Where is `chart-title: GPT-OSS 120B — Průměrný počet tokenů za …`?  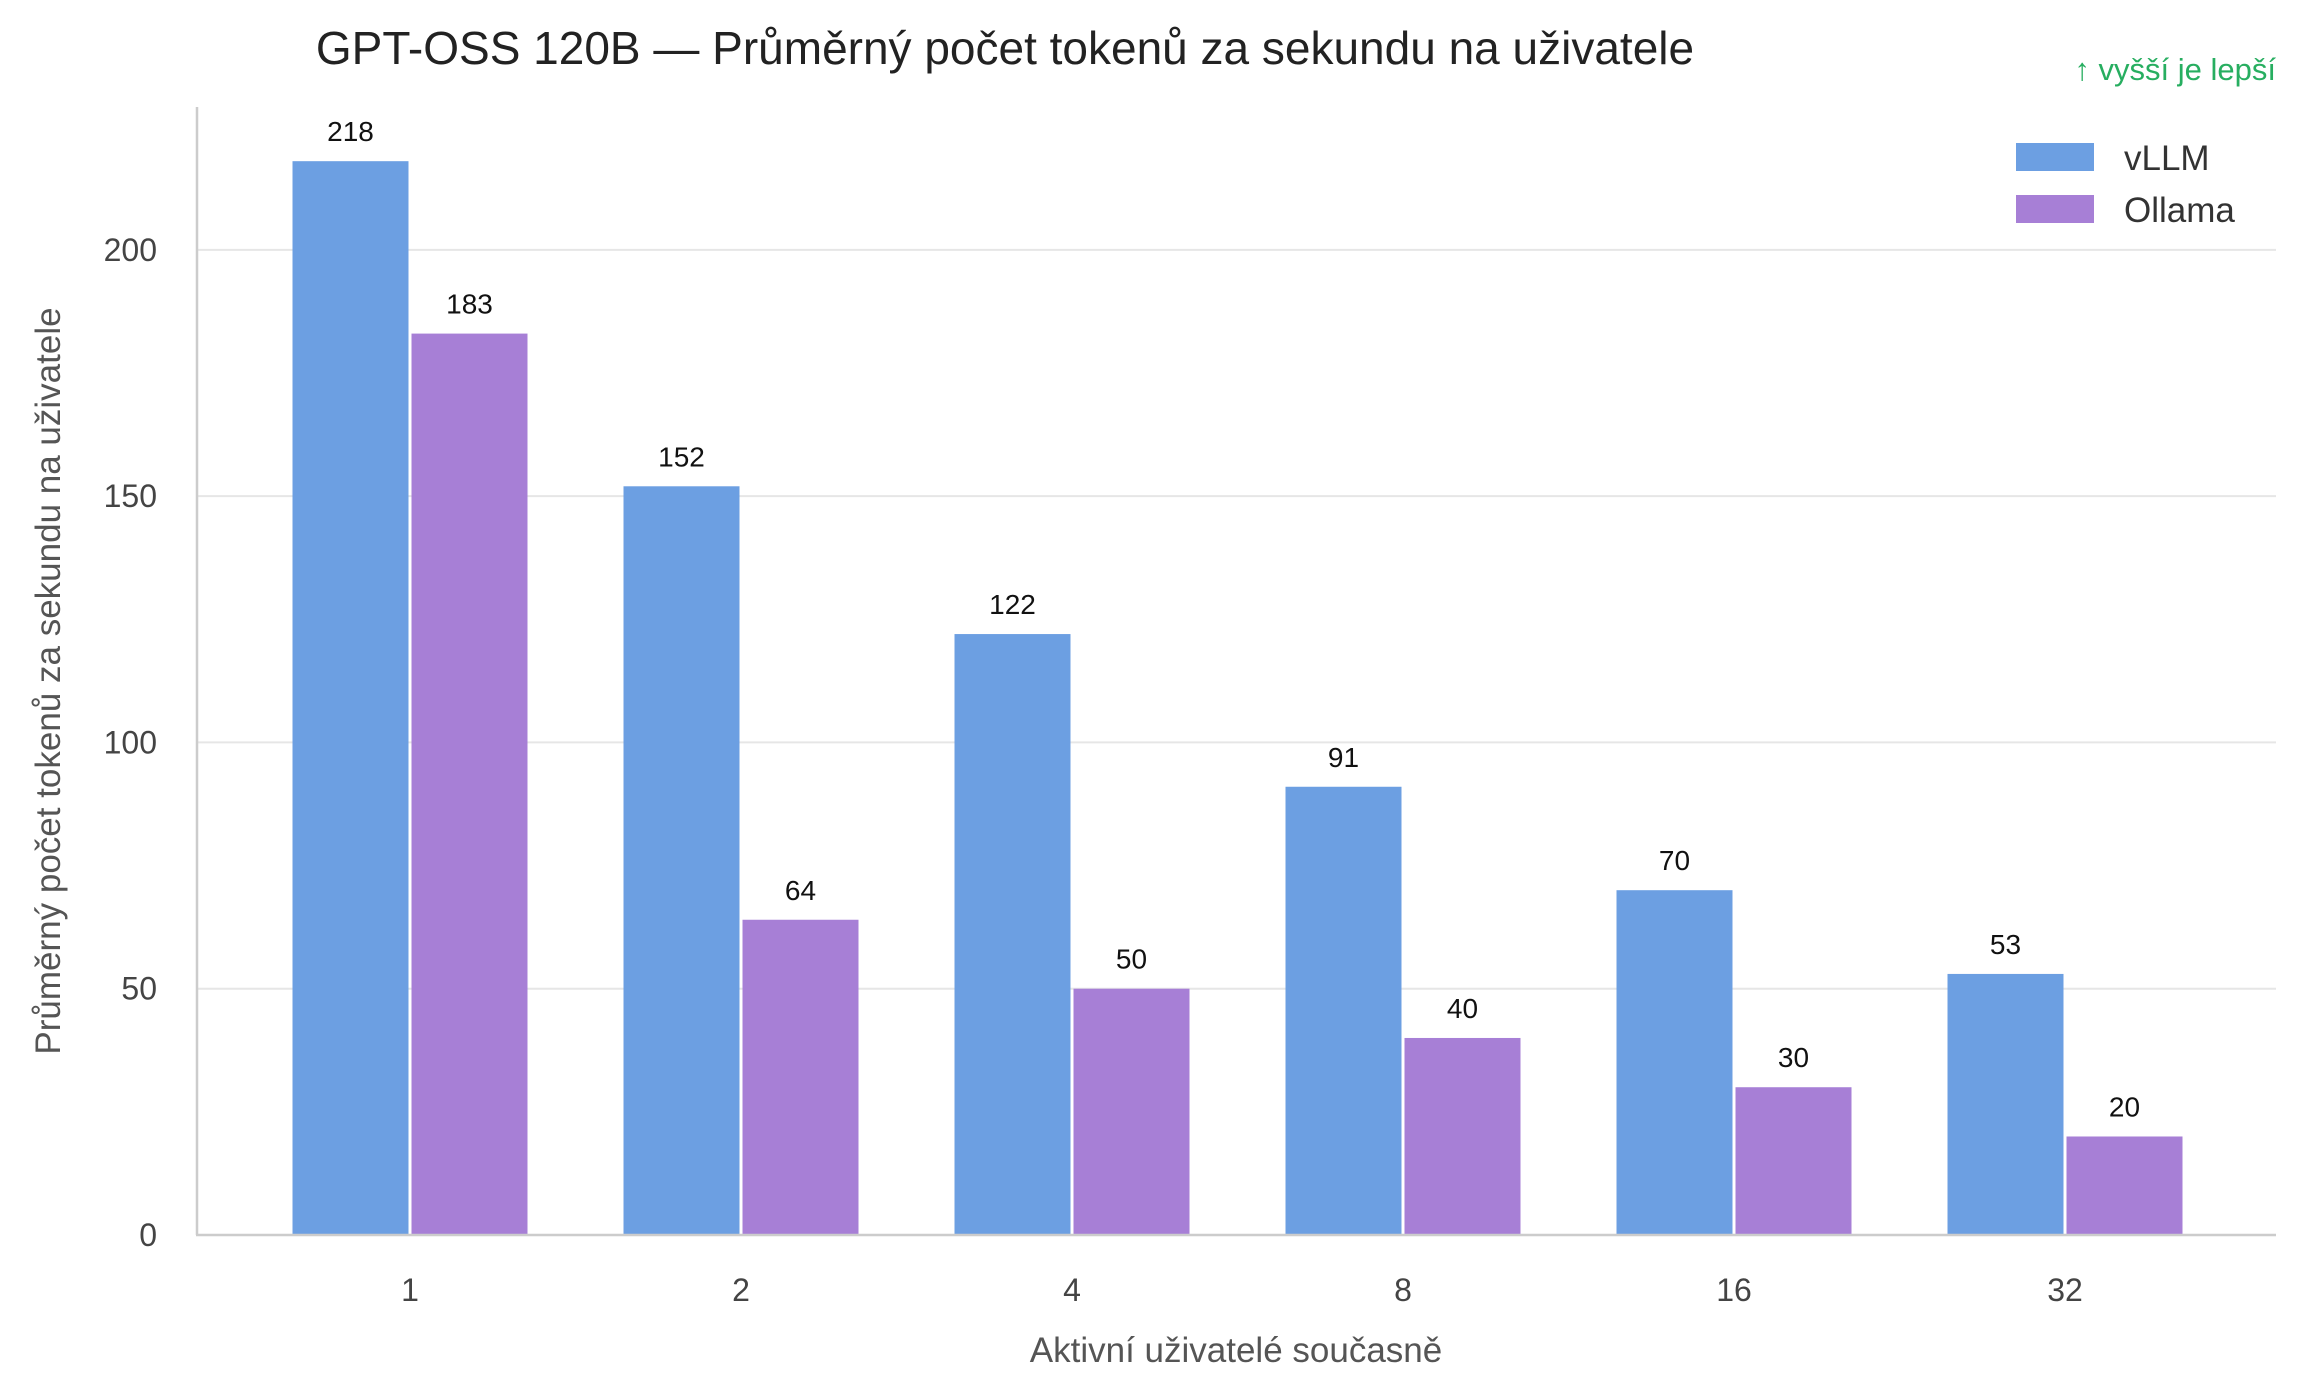
chart-title: GPT-OSS 120B — Průměrný počet tokenů za … is located at coordinates (1005, 48).